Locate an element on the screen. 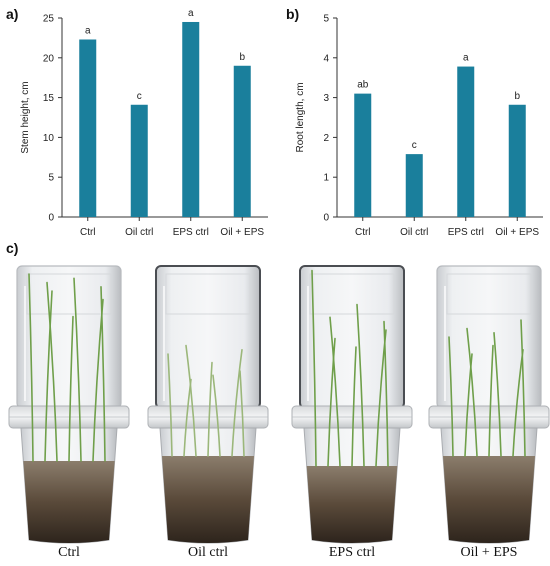  root-length-significance-label: a is located at coordinates (466, 58).